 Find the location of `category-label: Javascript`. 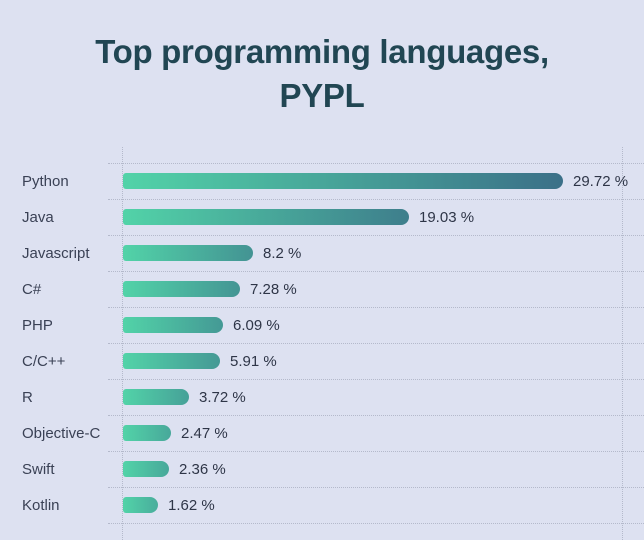

category-label: Javascript is located at coordinates (56, 253).